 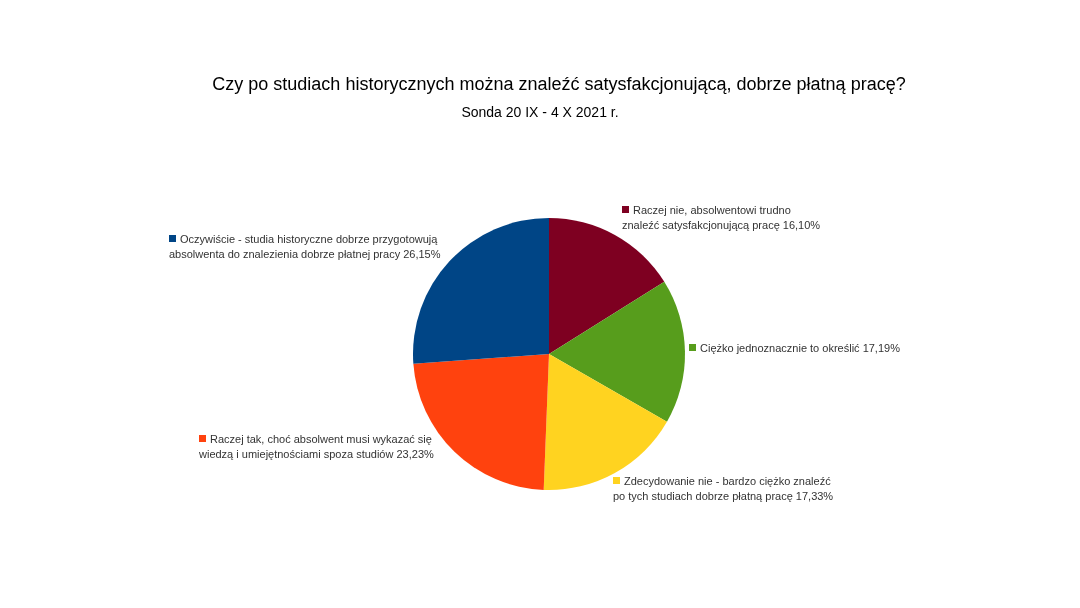 I want to click on legend-label: Zdecydowanie nie - bardzo ciężko znaleźć po tych studiach dobrze płatną pracę 17,33%, so click(x=723, y=488).